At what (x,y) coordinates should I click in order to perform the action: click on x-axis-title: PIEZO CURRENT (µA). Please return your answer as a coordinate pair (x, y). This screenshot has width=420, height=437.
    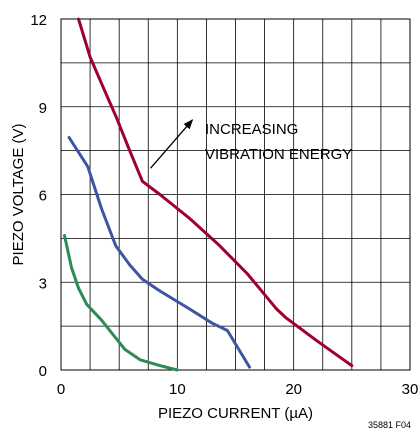
    Looking at the image, I should click on (235, 413).